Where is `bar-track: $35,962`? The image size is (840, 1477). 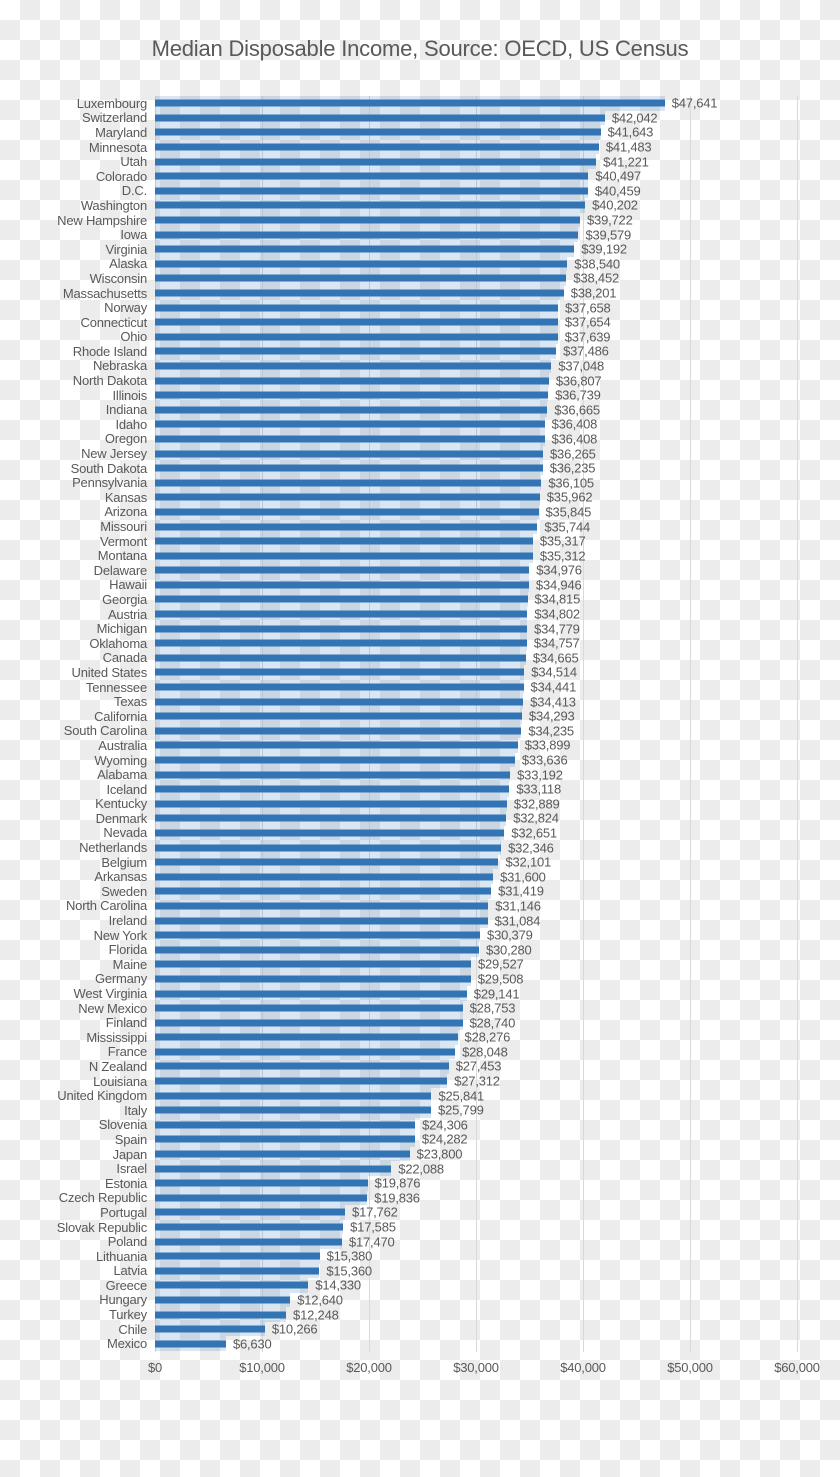
bar-track: $35,962 is located at coordinates (497, 497).